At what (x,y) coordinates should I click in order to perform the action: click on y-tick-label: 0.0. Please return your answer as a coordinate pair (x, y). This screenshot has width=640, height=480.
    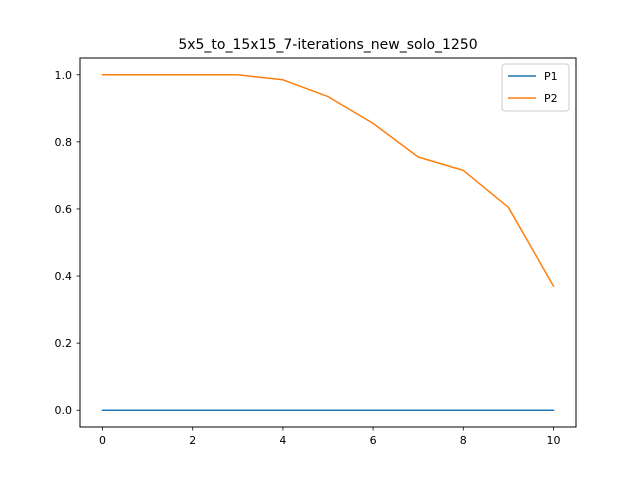
    Looking at the image, I should click on (64, 410).